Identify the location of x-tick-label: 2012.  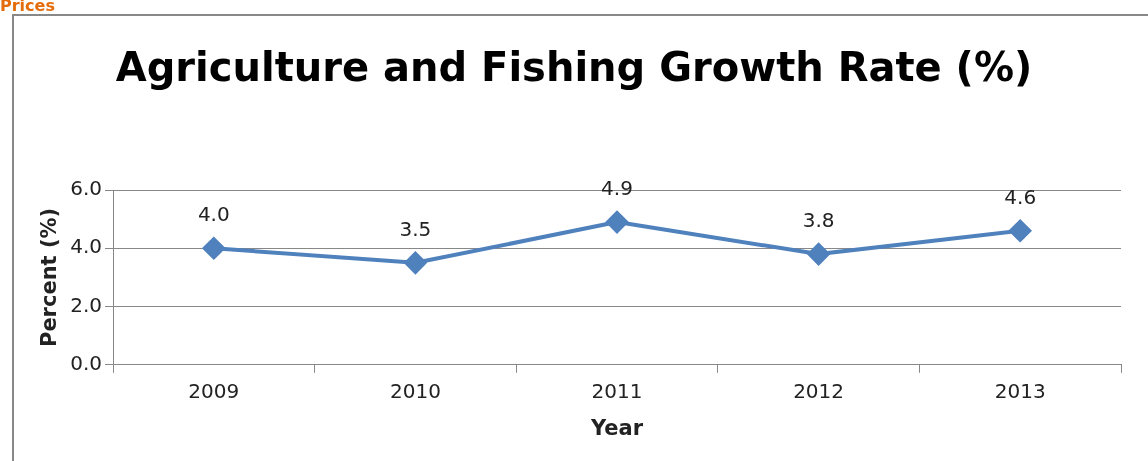
(819, 391).